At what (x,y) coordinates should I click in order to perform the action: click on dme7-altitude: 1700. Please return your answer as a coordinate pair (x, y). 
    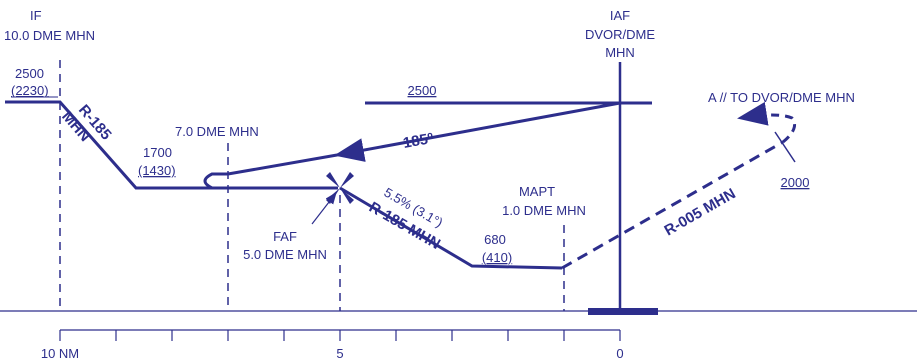
    Looking at the image, I should click on (157, 152).